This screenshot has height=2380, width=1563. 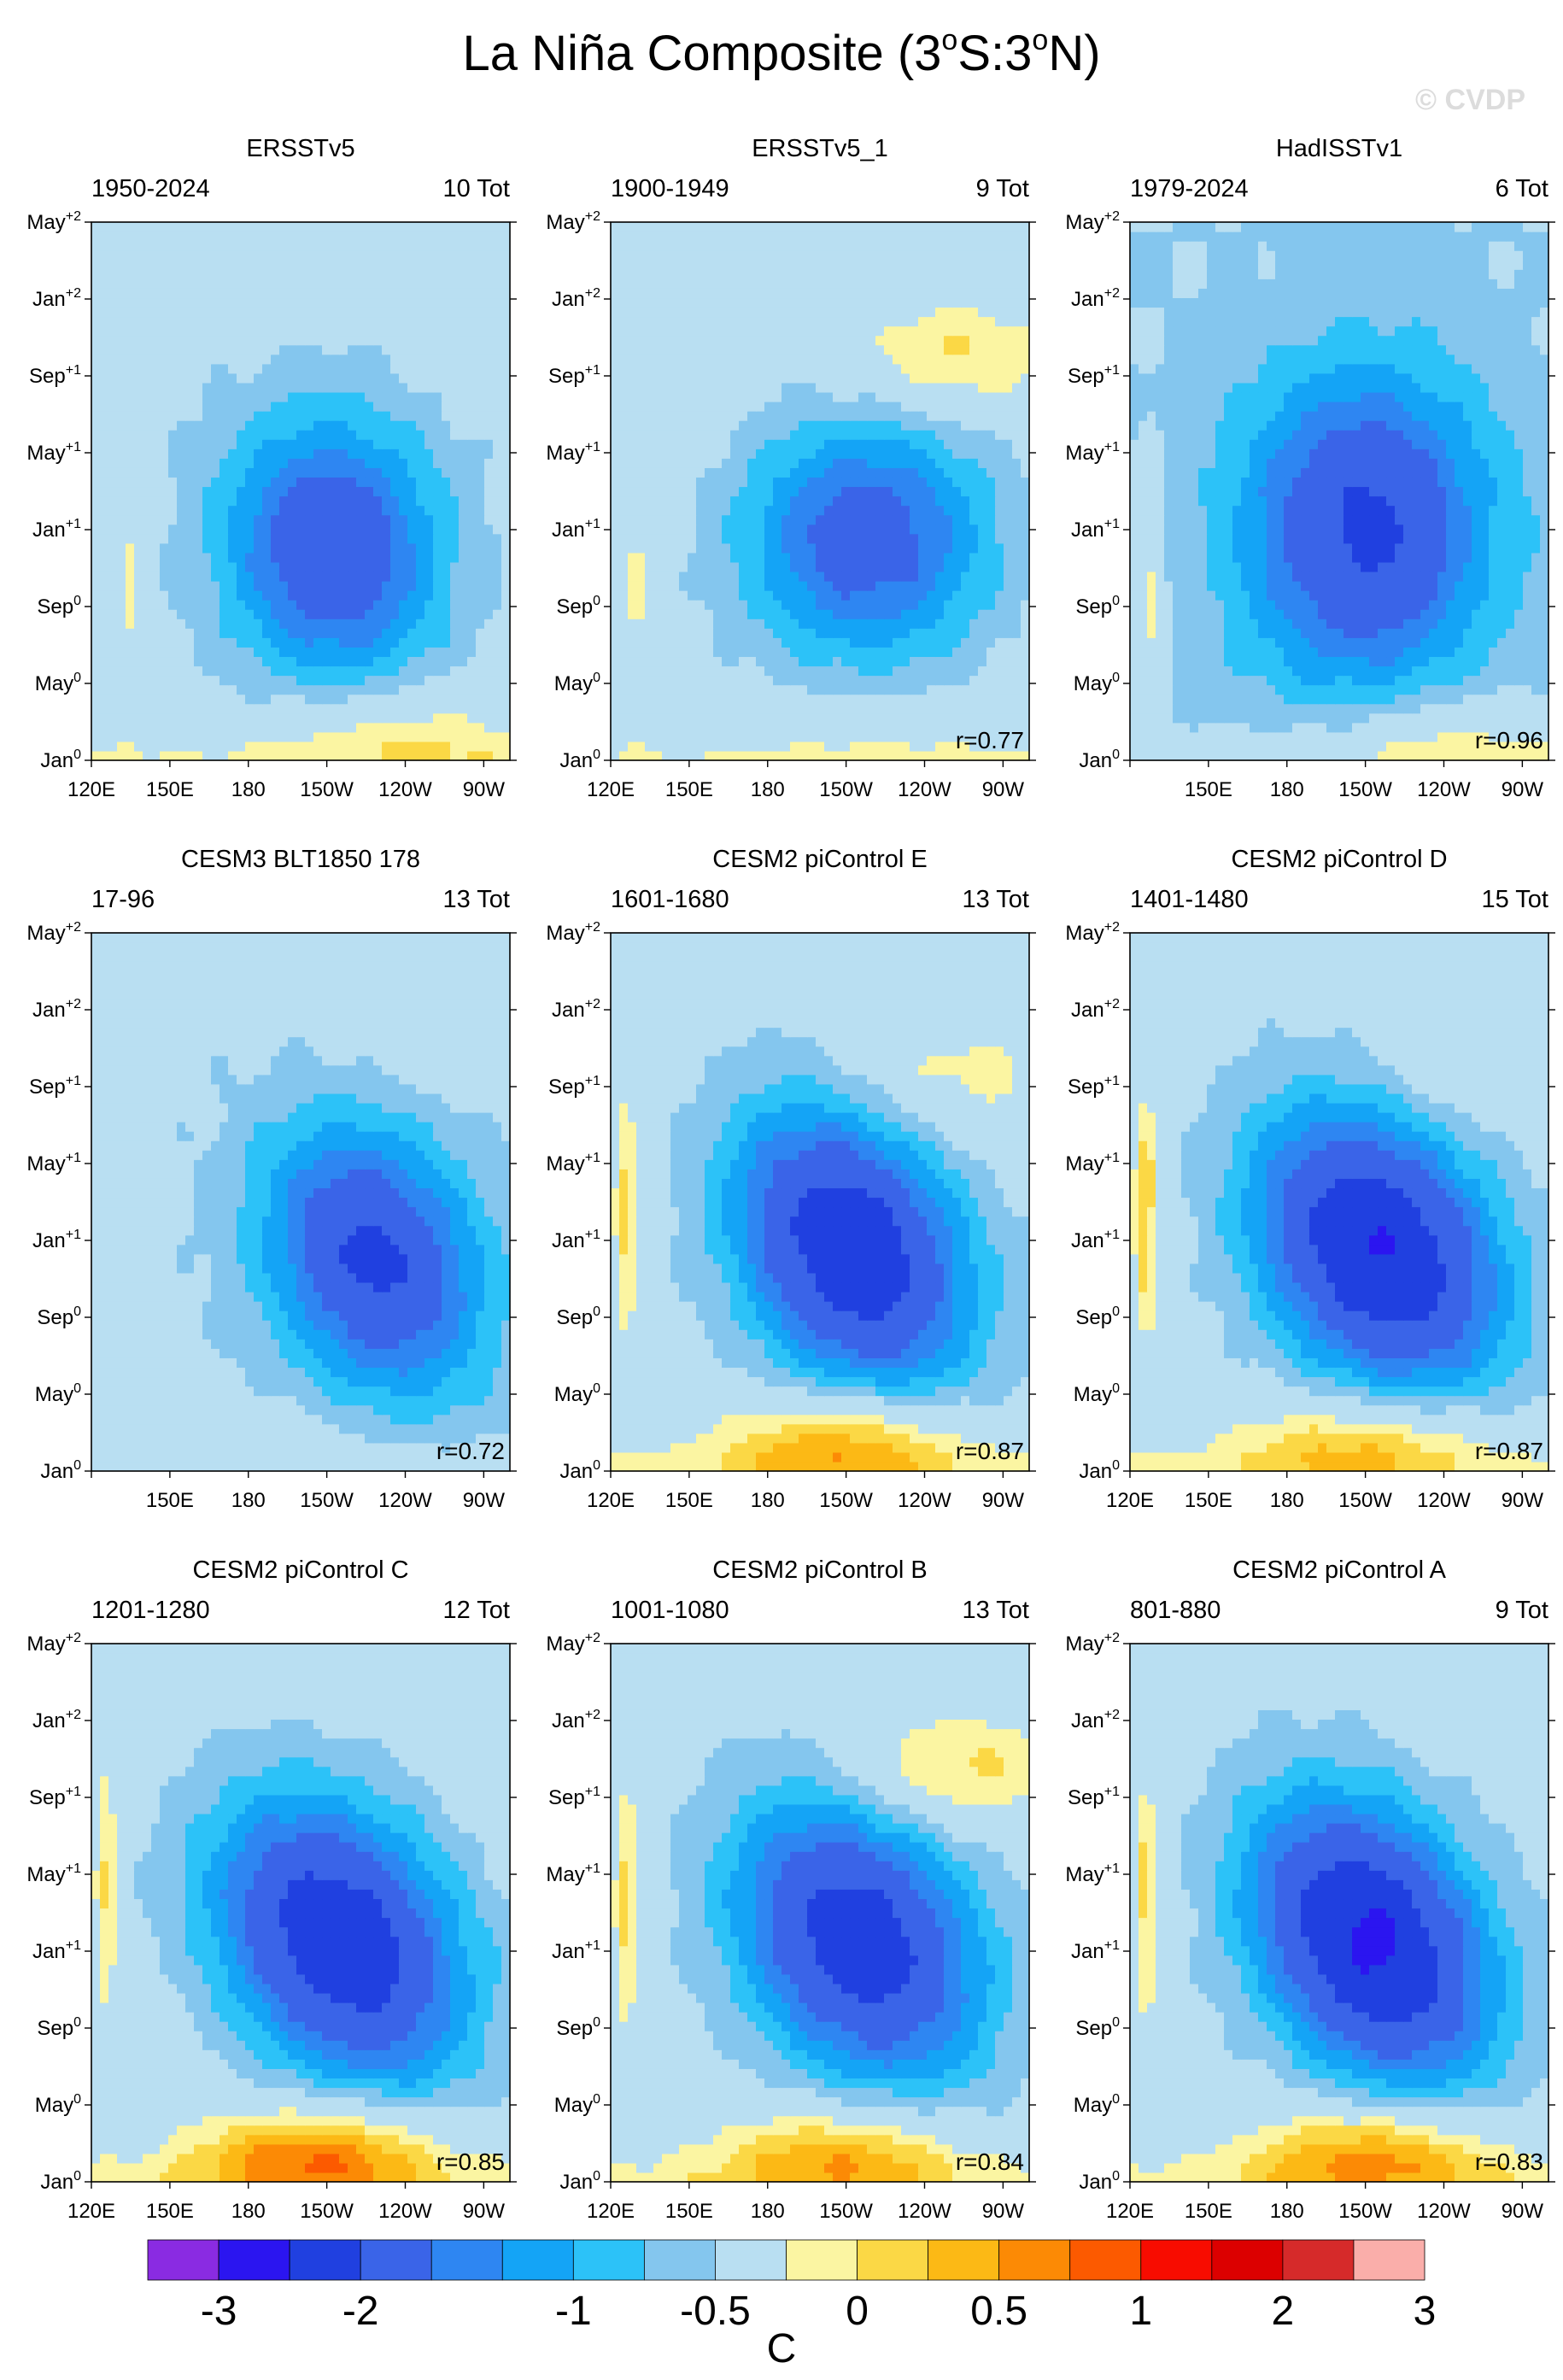 What do you see at coordinates (477, 188) in the screenshot?
I see `panel-event-count: 10 Tot` at bounding box center [477, 188].